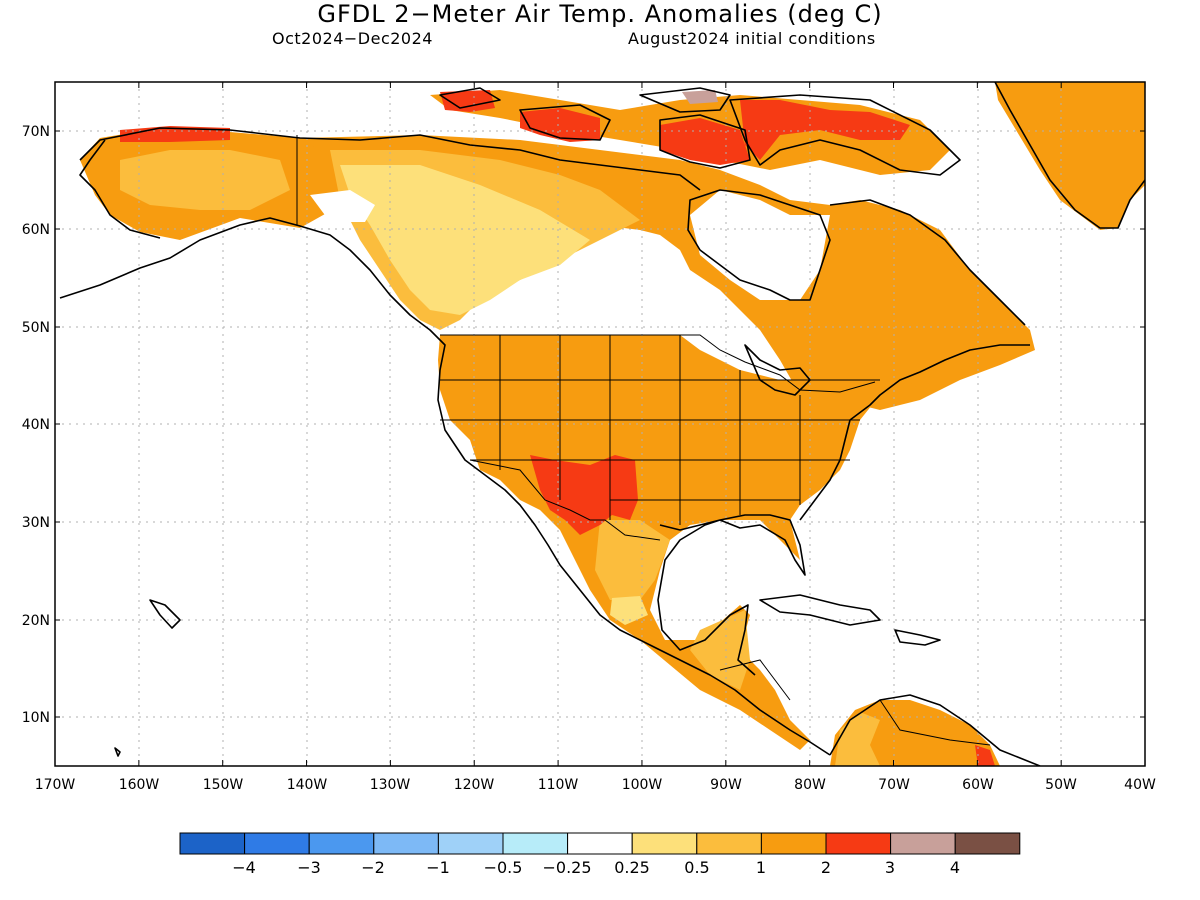 Image resolution: width=1200 pixels, height=900 pixels. I want to click on alaska-light, so click(205, 180).